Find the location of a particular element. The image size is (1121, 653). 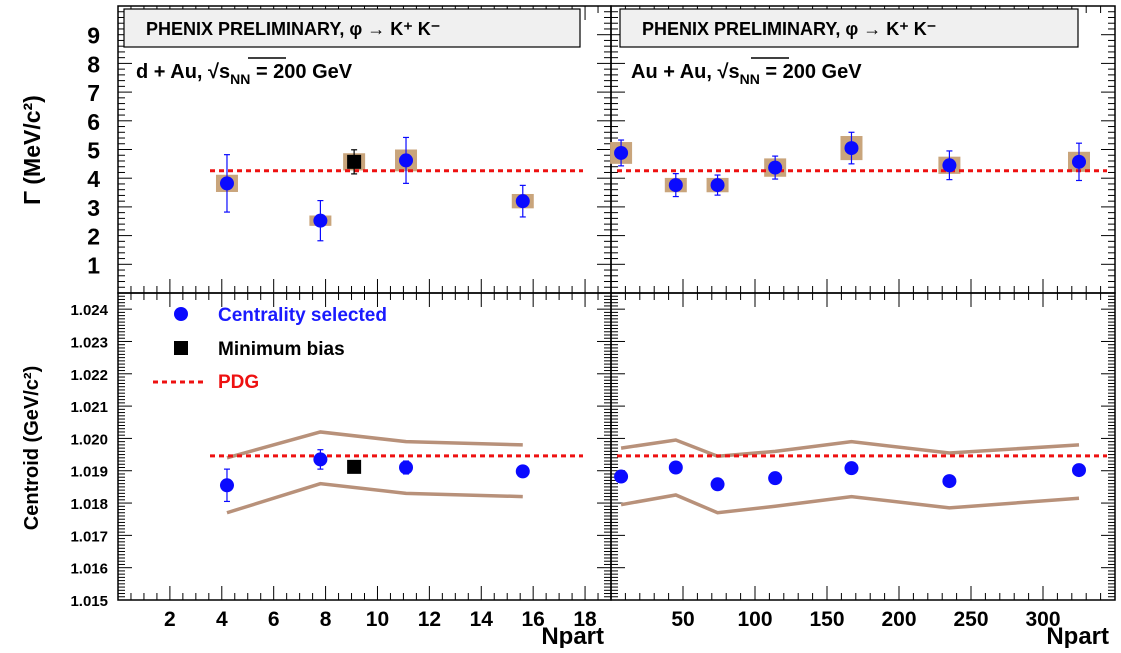

y-tick-label: 1.019 is located at coordinates (89, 472).